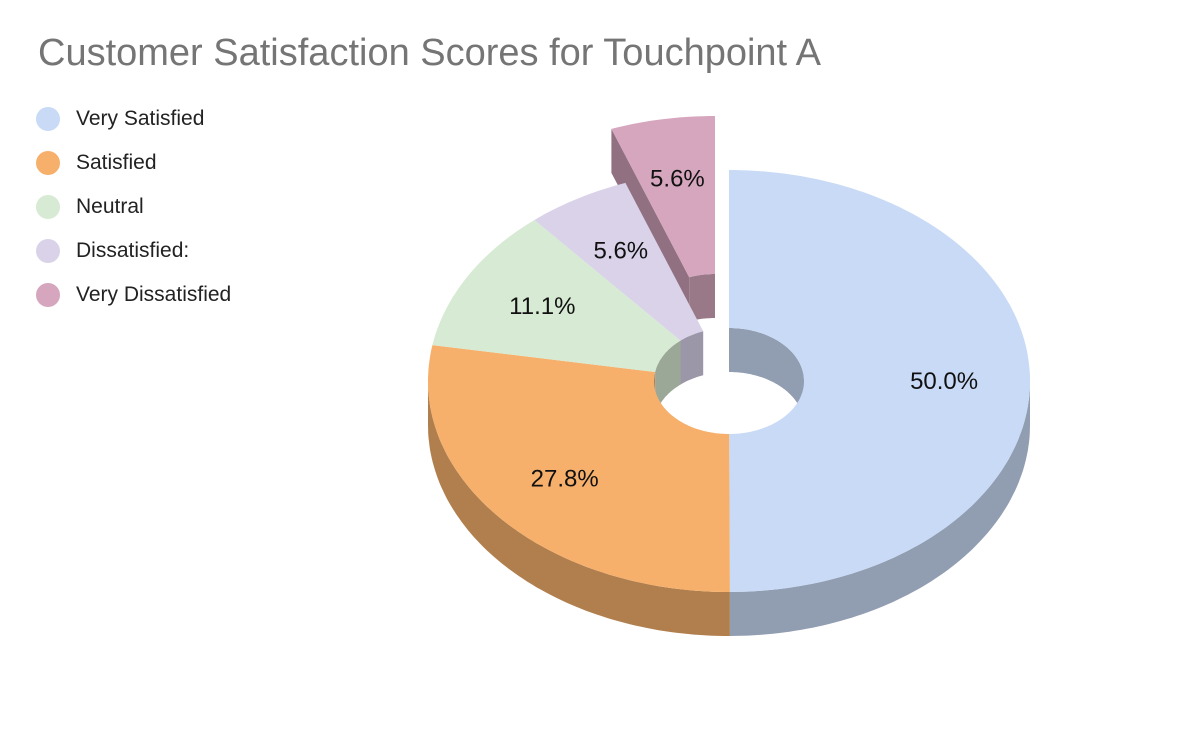  I want to click on slice-data-label: 50.0%, so click(944, 381).